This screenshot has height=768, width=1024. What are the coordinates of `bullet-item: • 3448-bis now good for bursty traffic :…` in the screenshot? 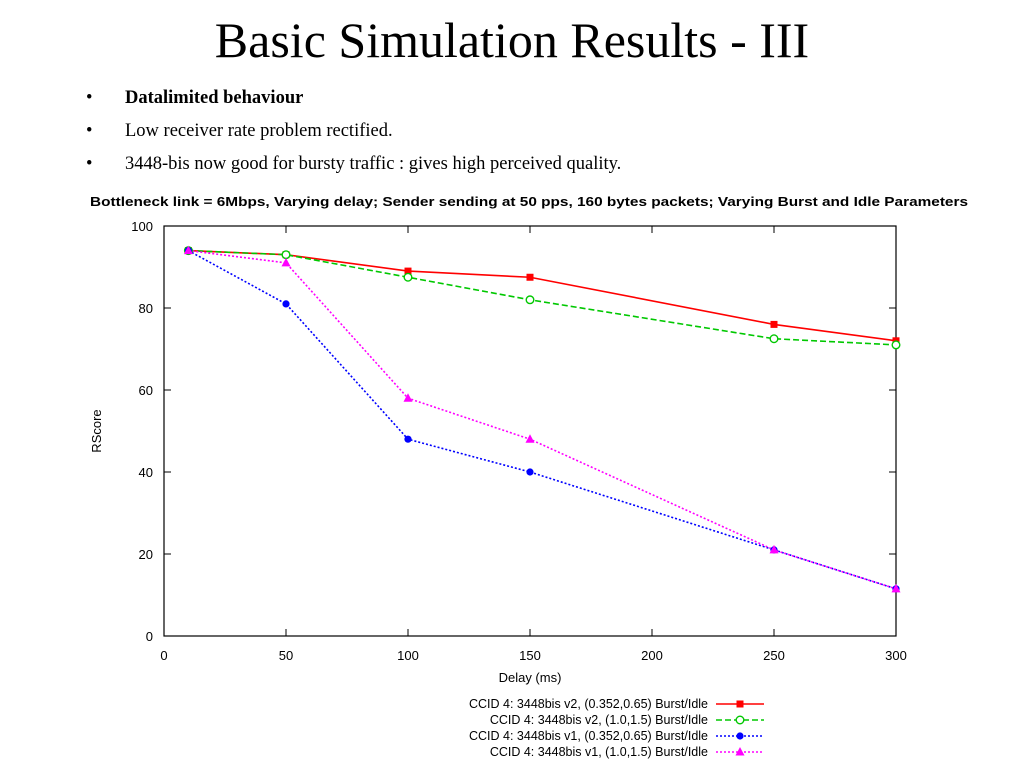 It's located at (353, 166).